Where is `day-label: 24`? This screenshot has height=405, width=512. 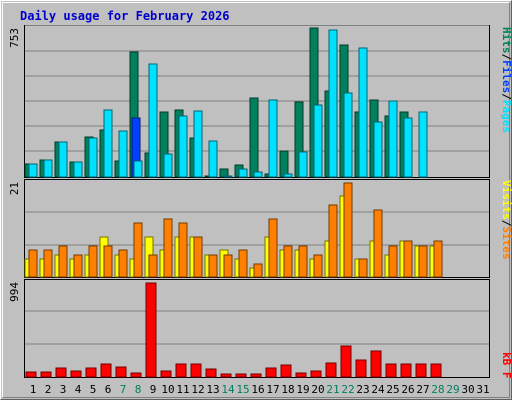 day-label: 24 is located at coordinates (378, 389).